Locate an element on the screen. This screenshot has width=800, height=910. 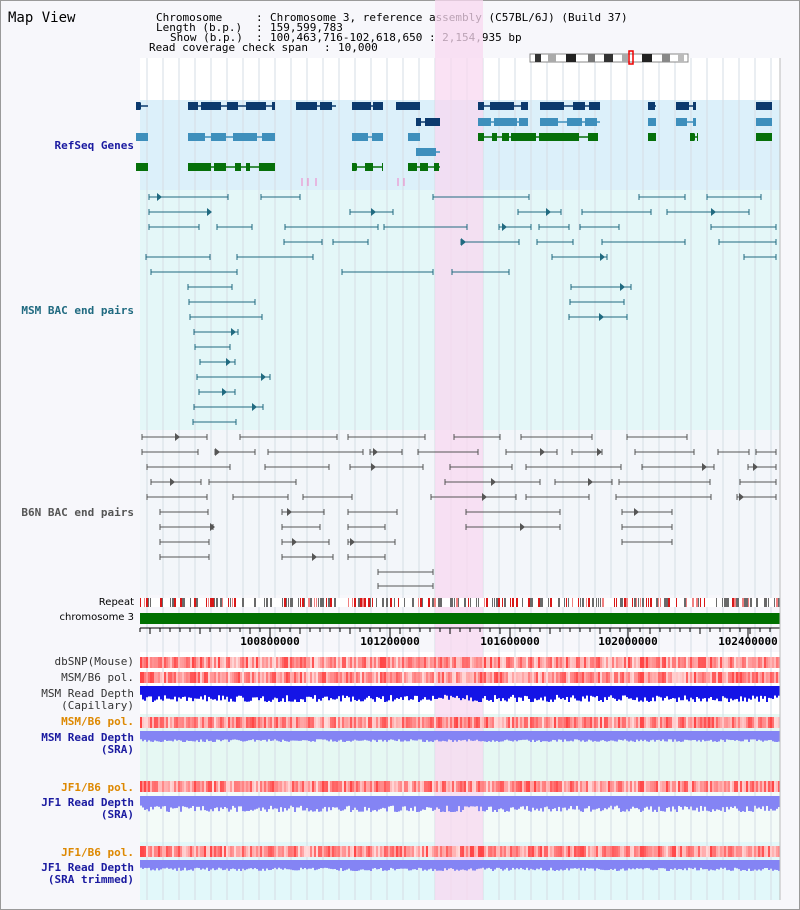
track-label-msm-bac: MSM BAC end pairs is located at coordinates (77, 310).